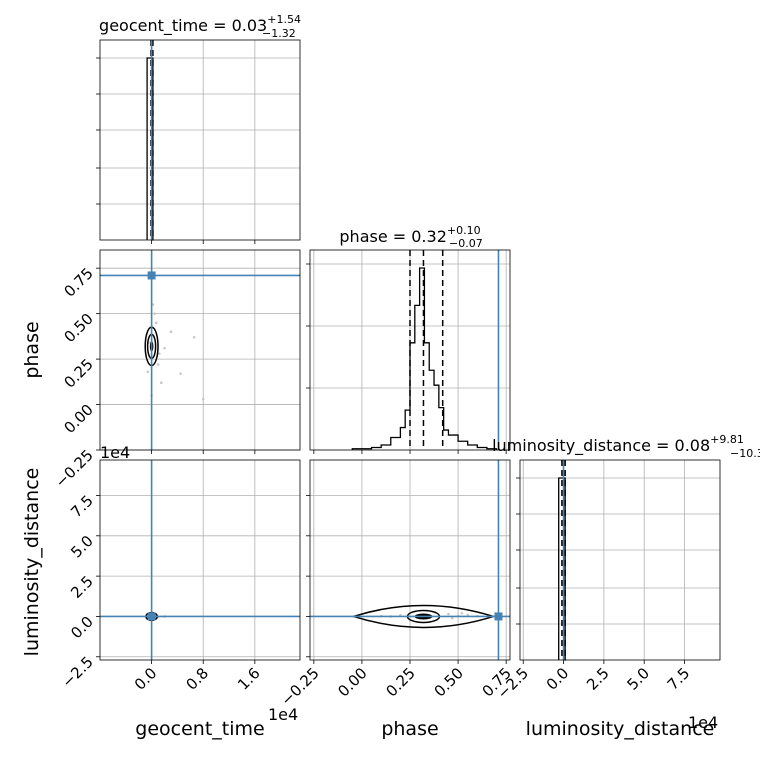 The width and height of the screenshot is (760, 760). Describe the element at coordinates (199, 729) in the screenshot. I see `geocent-time-x-label: geocent_time` at that location.